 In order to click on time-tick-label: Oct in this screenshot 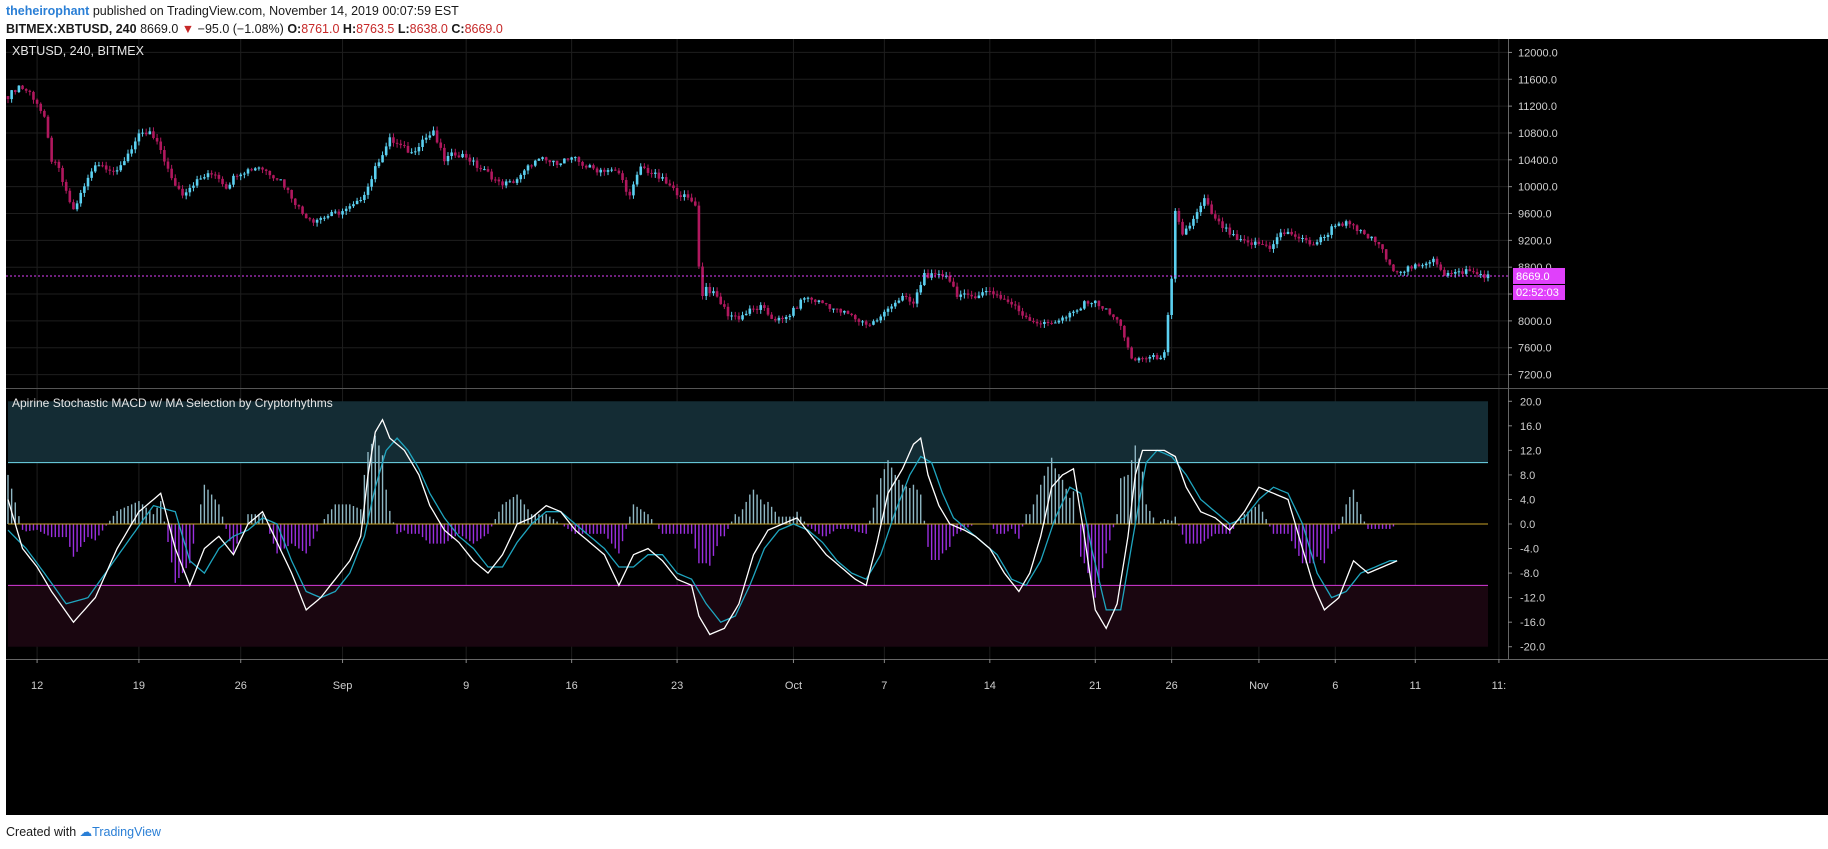, I will do `click(793, 686)`.